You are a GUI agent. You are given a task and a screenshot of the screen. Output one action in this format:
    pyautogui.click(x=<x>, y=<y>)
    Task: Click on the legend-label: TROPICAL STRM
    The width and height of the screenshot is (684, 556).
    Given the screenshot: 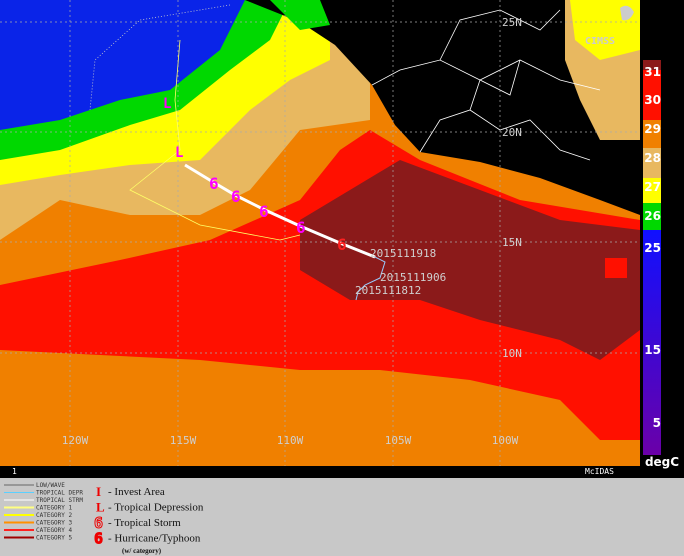 What is the action you would take?
    pyautogui.click(x=59, y=500)
    